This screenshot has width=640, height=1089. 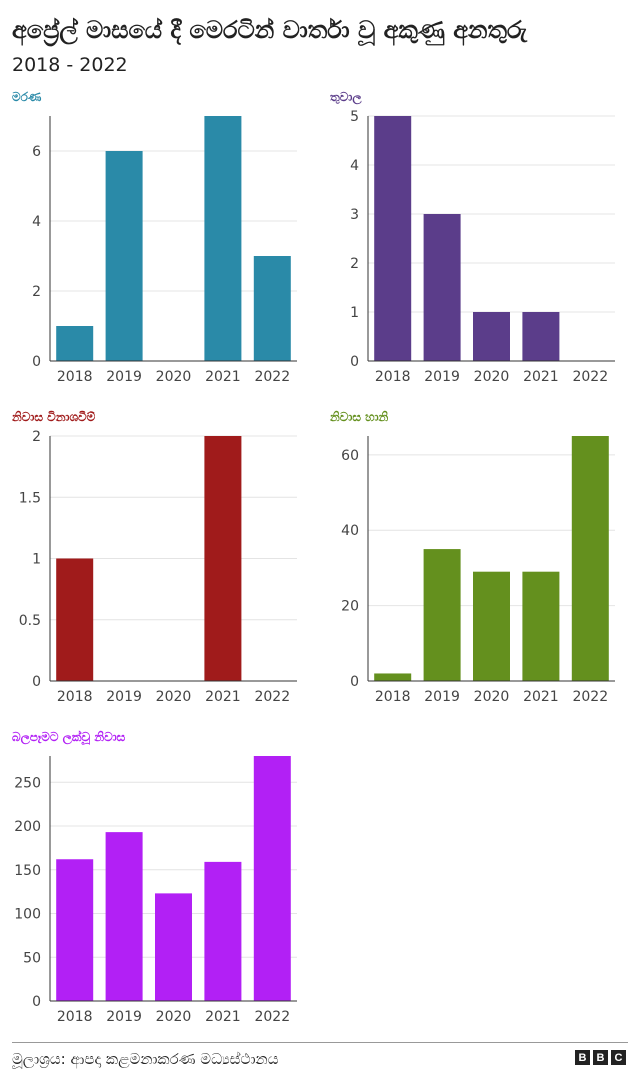 I want to click on y-tick-label: 250, so click(x=27, y=783).